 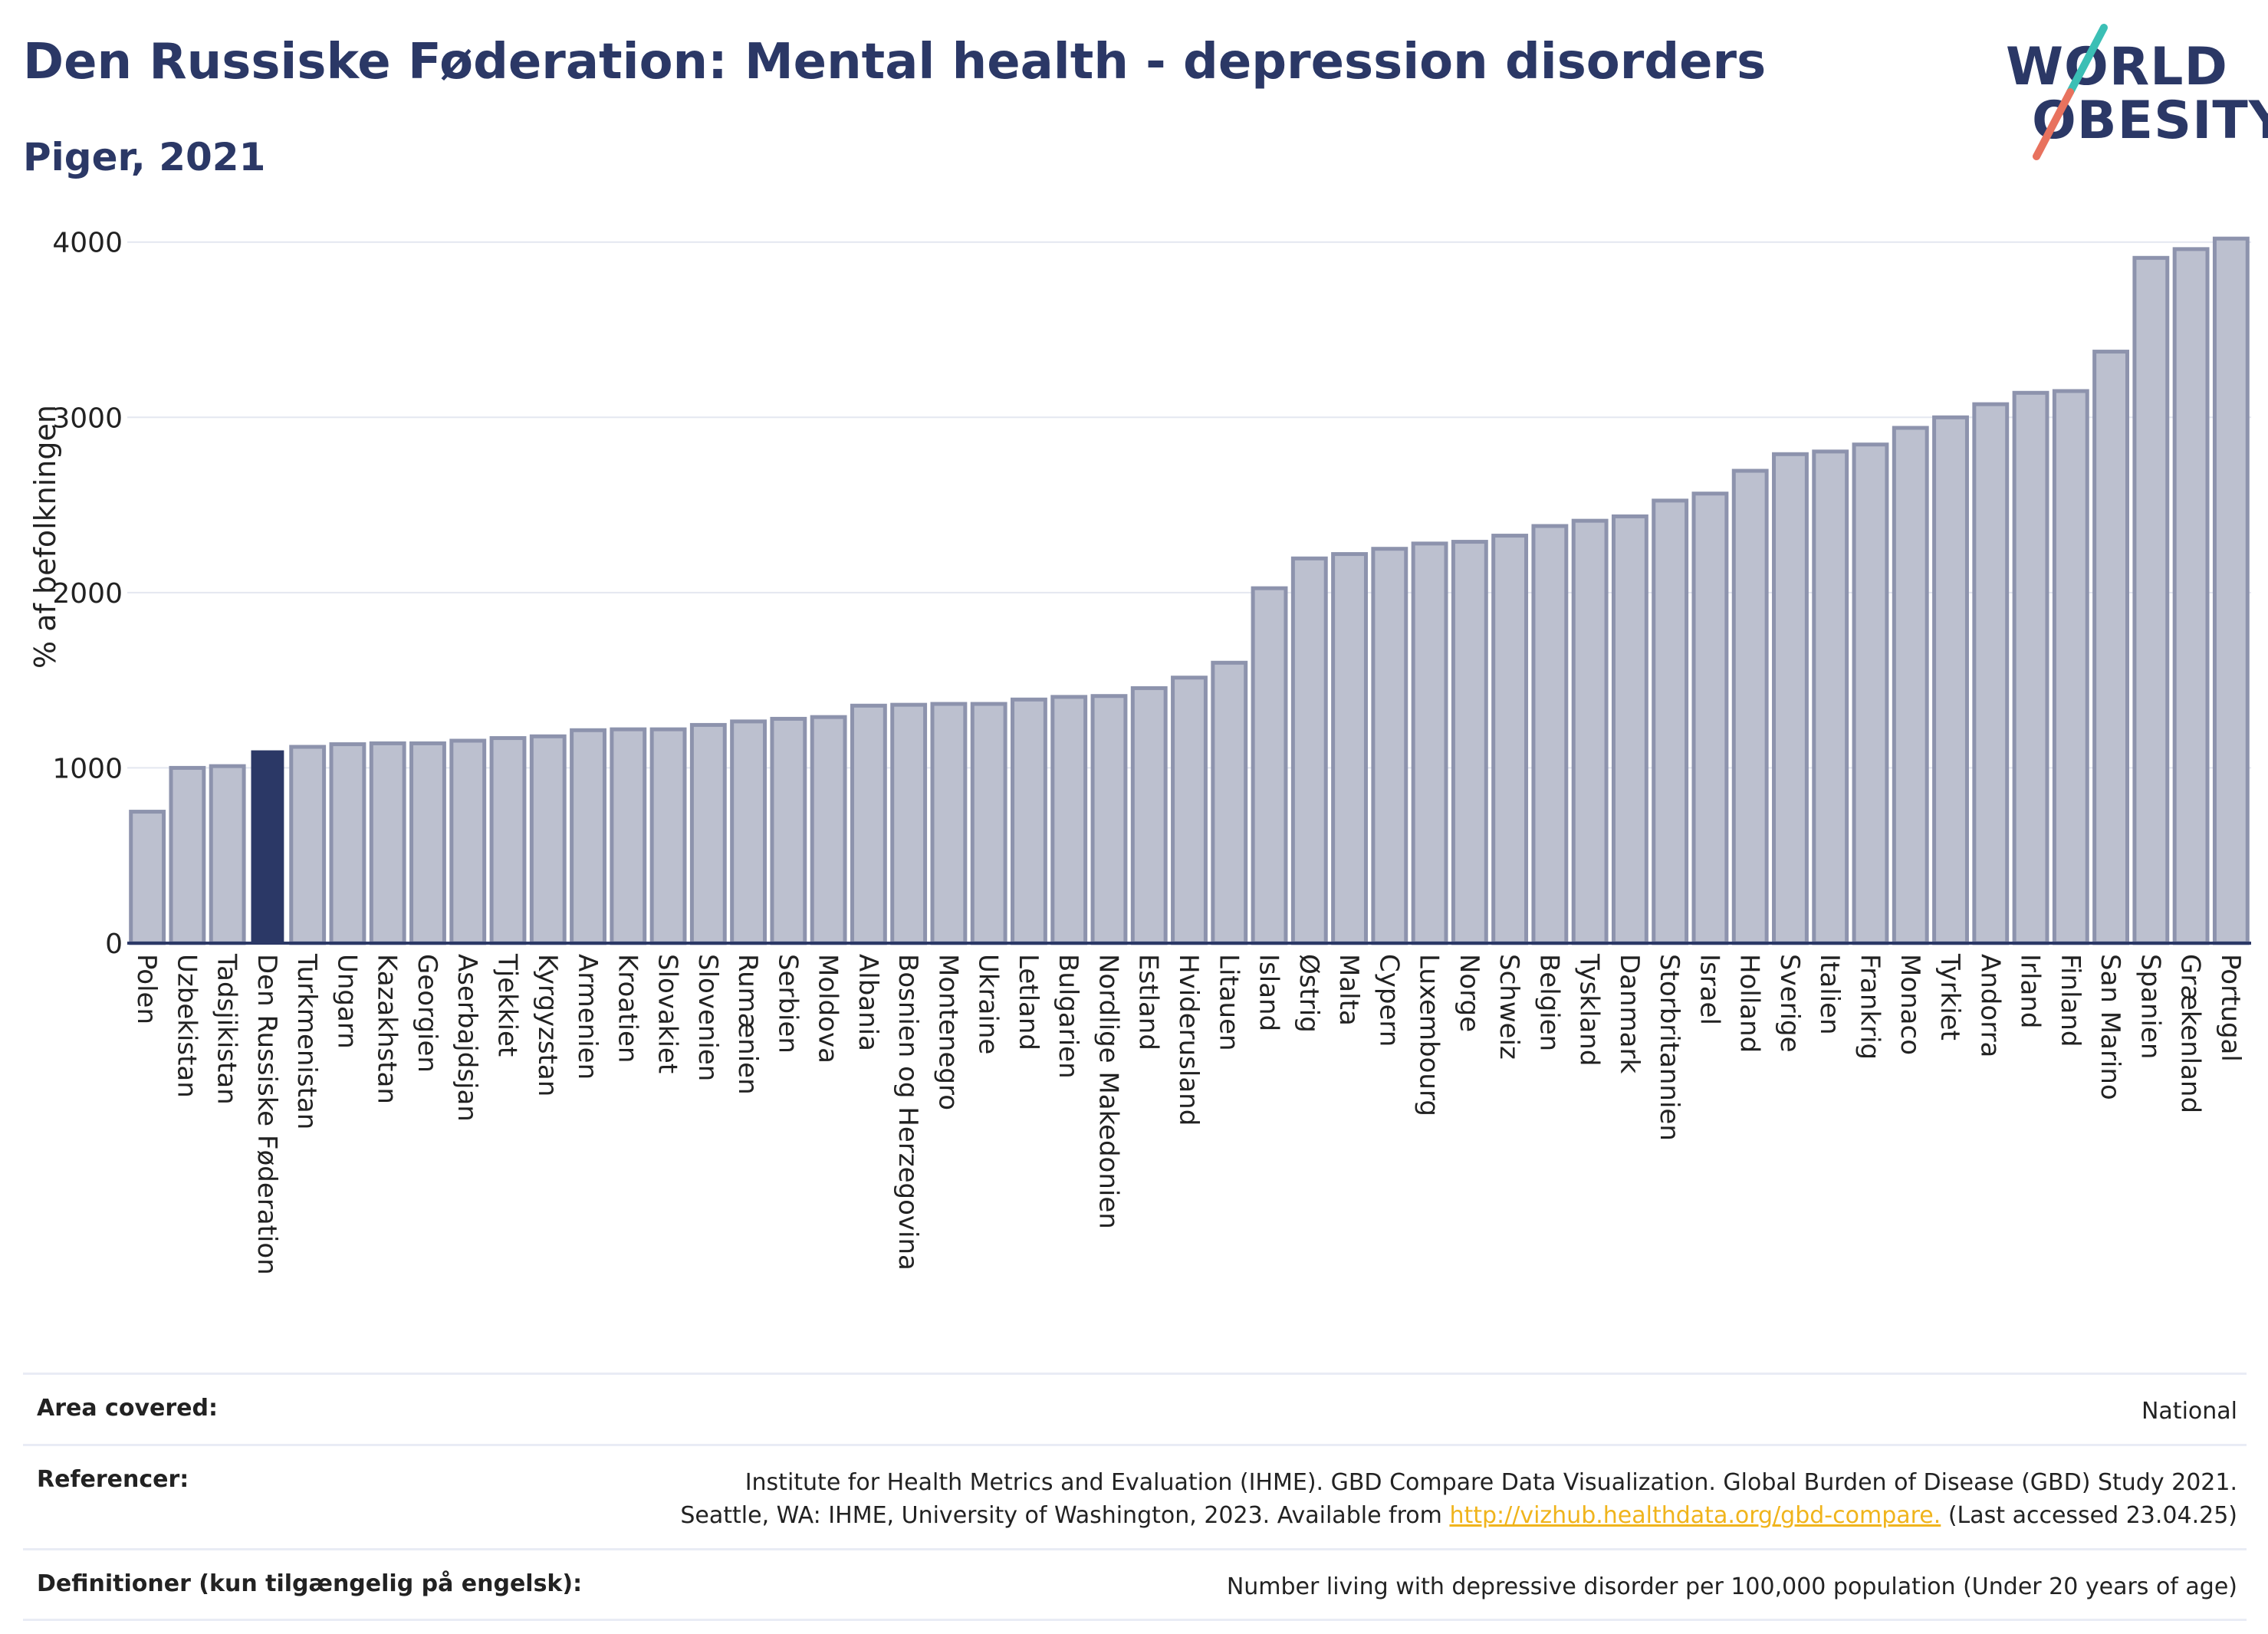 I want to click on x-tick-label: Spanien, so click(x=2150, y=1007).